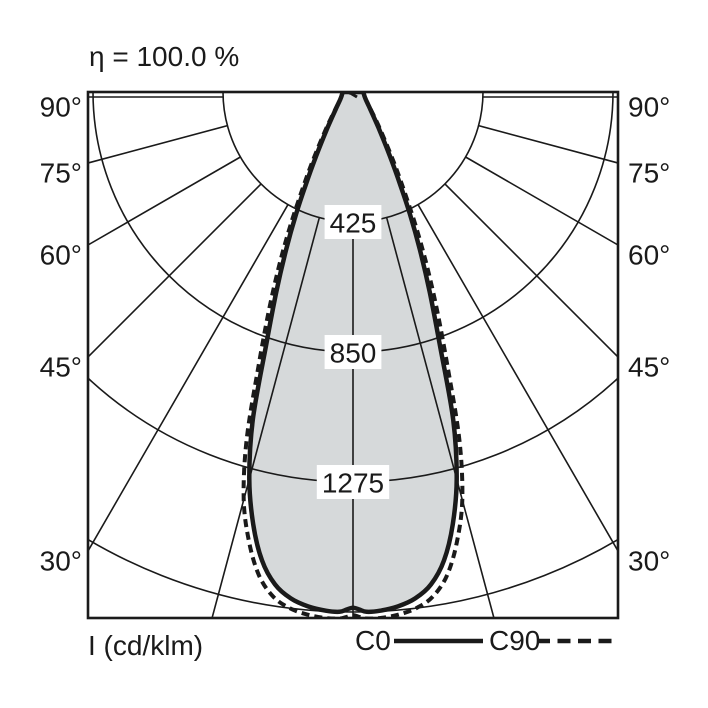 This screenshot has width=708, height=708. I want to click on radial-75-right, so click(548, 144).